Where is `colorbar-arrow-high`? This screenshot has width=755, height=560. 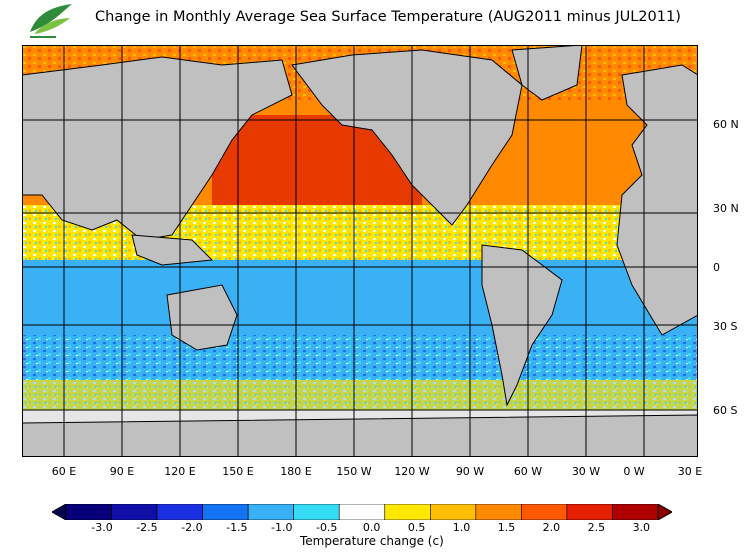 colorbar-arrow-high is located at coordinates (664, 512).